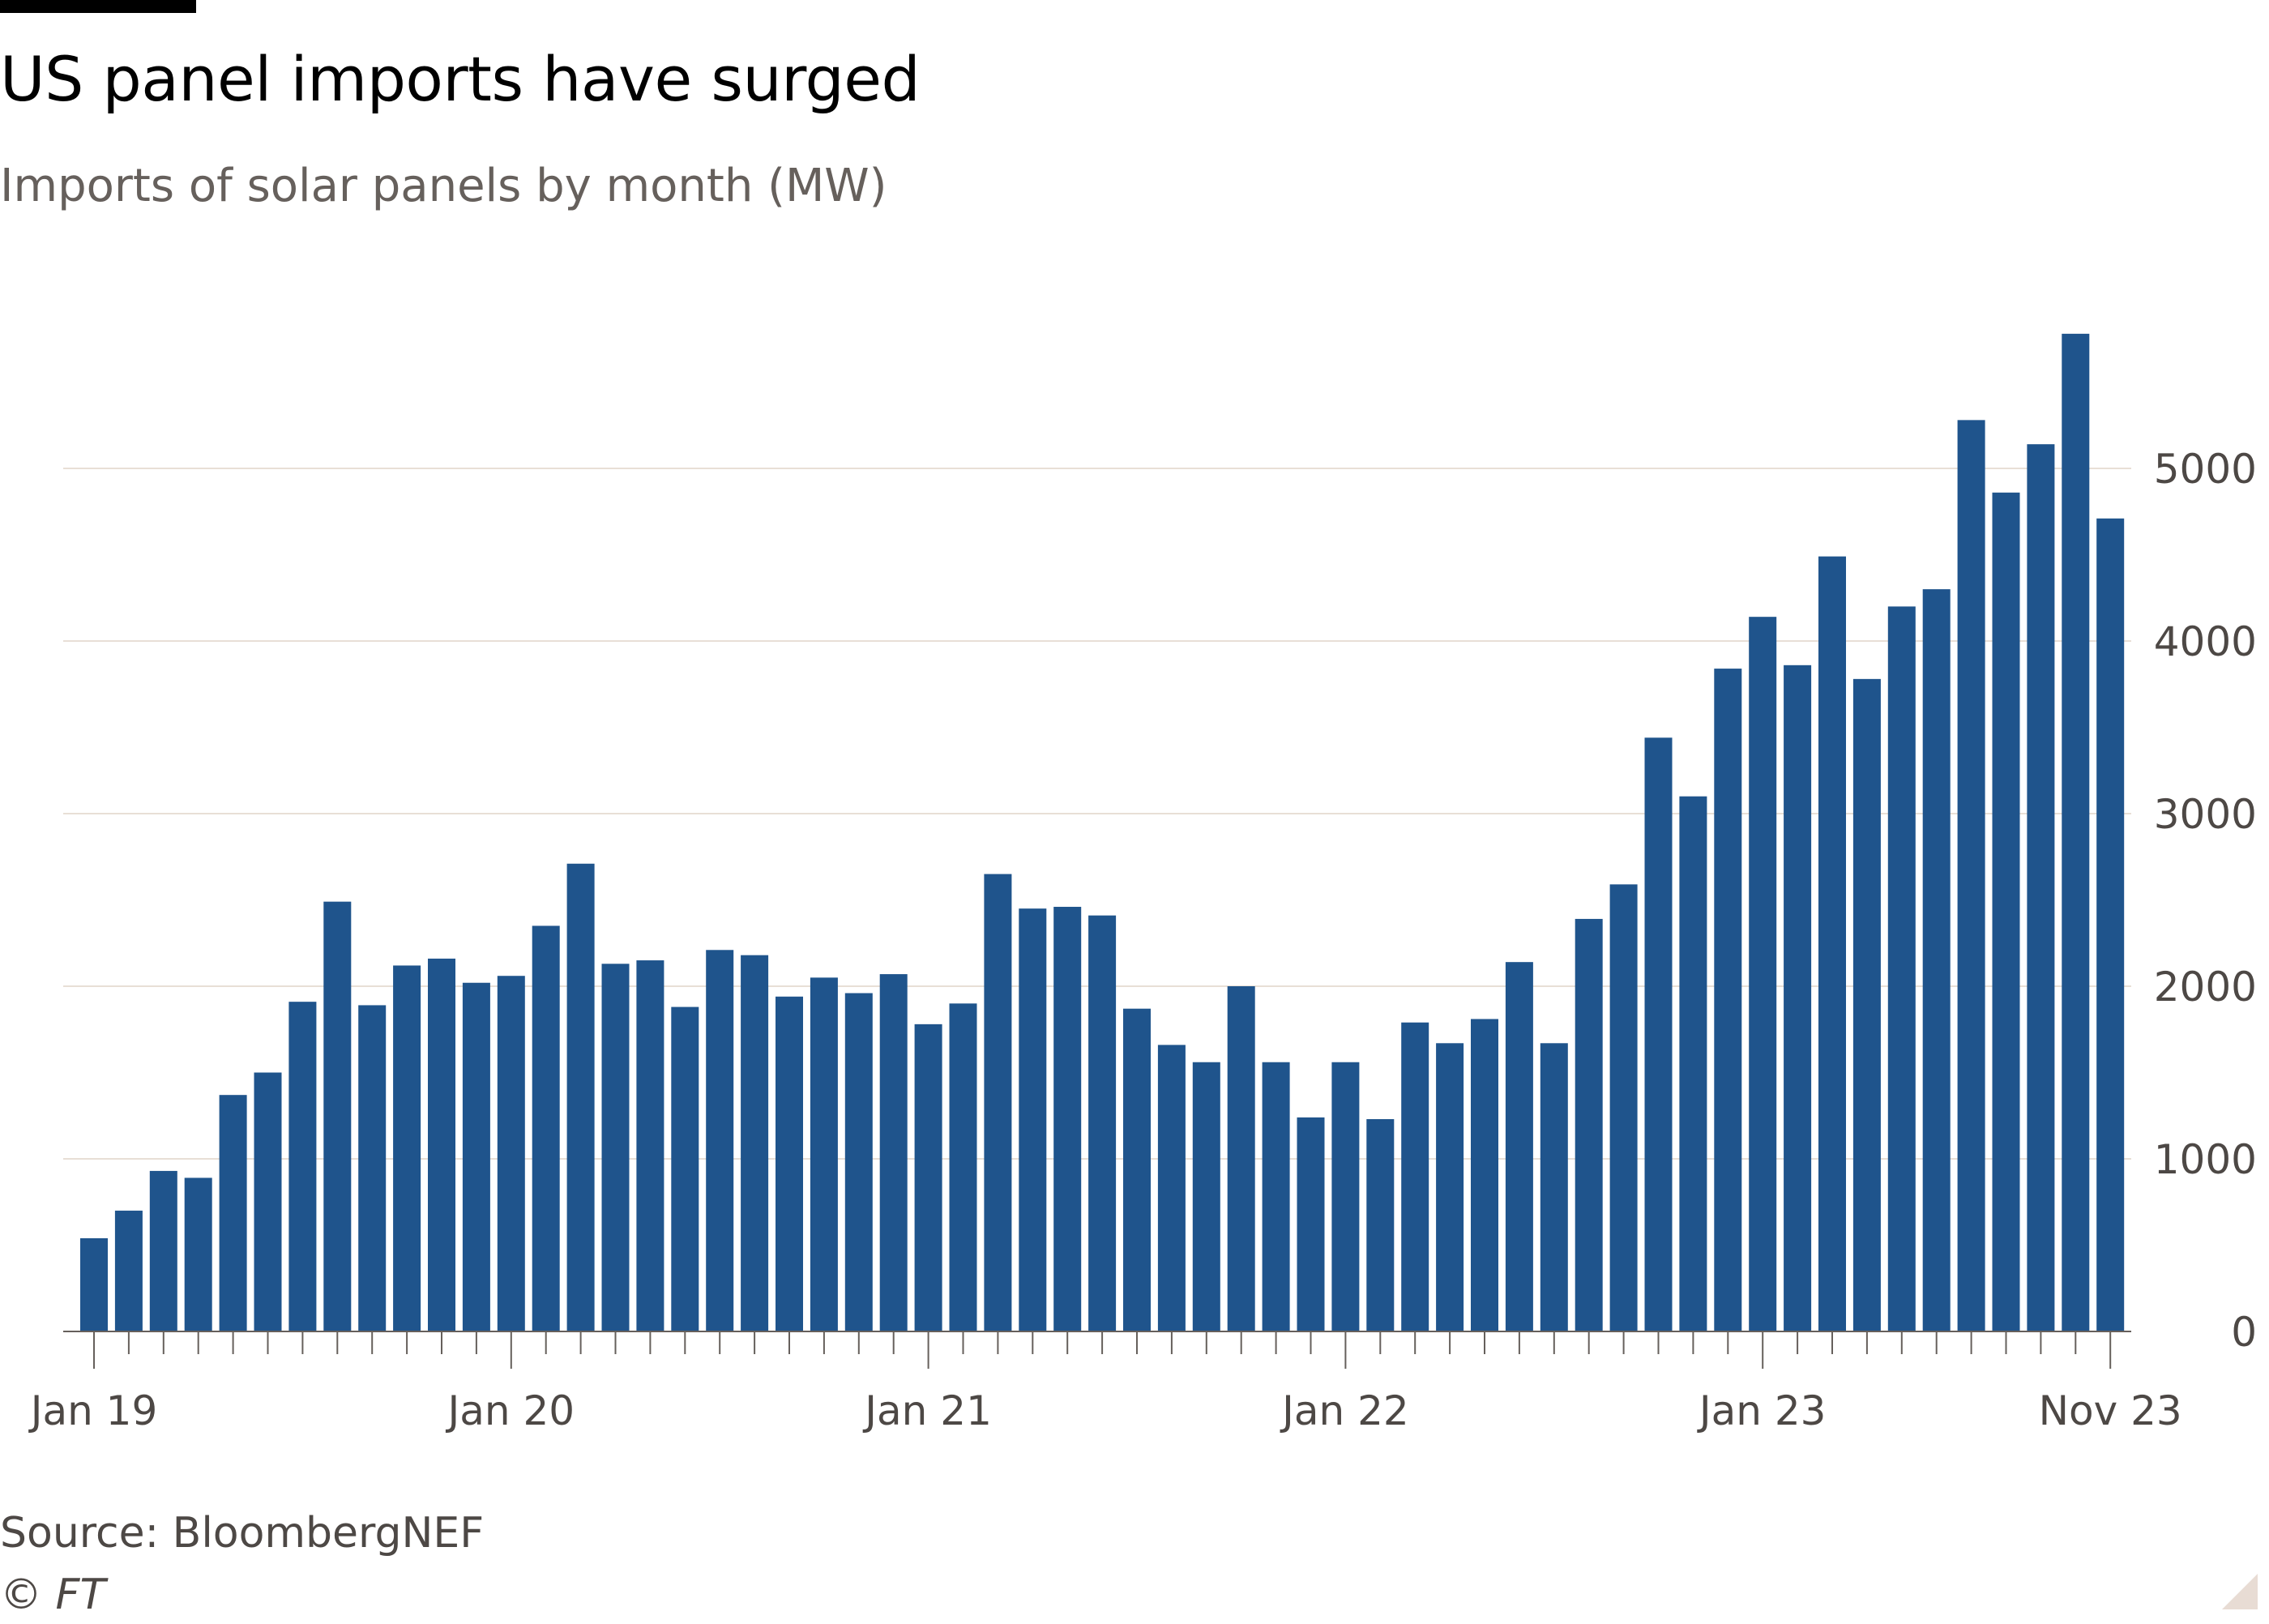 The height and width of the screenshot is (1624, 2269). What do you see at coordinates (243, 1534) in the screenshot?
I see `source-note: Source: BloombergNEF` at bounding box center [243, 1534].